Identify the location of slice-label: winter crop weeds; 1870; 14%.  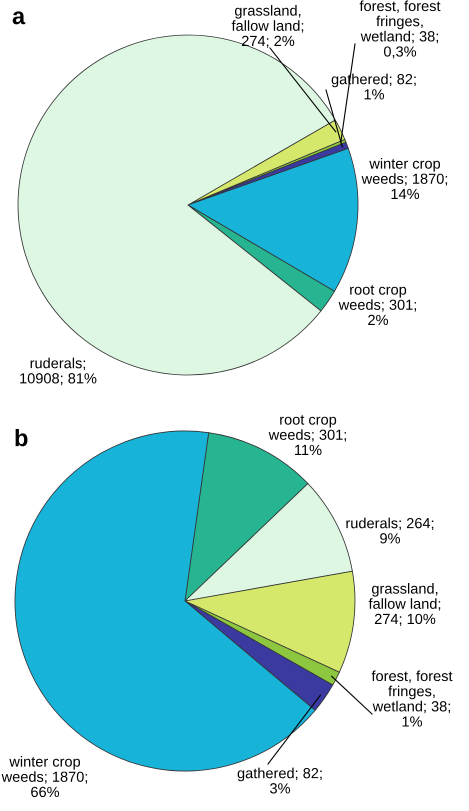
(405, 179).